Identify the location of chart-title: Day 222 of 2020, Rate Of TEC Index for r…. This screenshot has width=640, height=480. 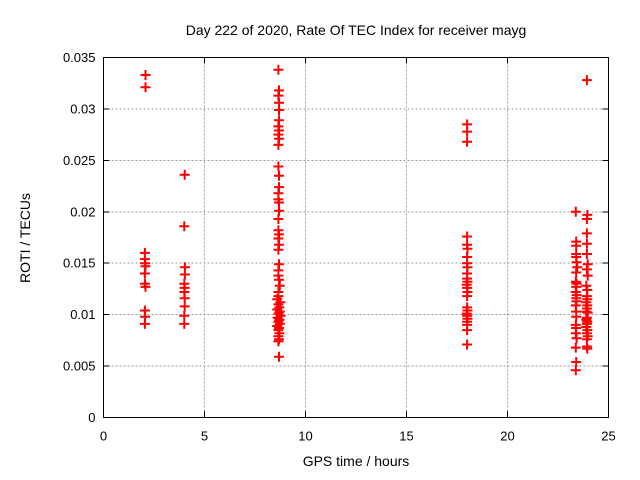
(356, 30).